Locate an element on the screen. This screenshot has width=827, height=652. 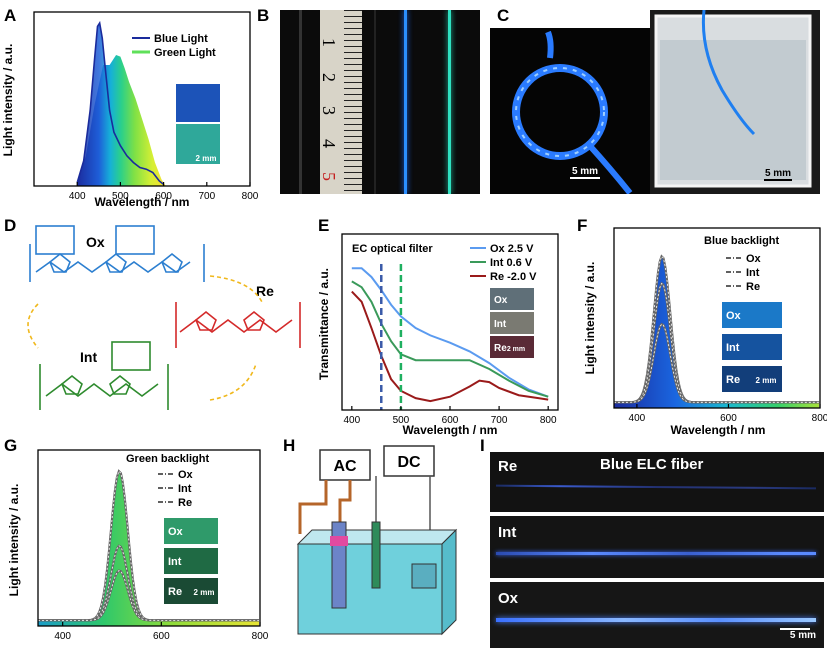
chart-e-swatch-re is located at coordinates (512, 347).